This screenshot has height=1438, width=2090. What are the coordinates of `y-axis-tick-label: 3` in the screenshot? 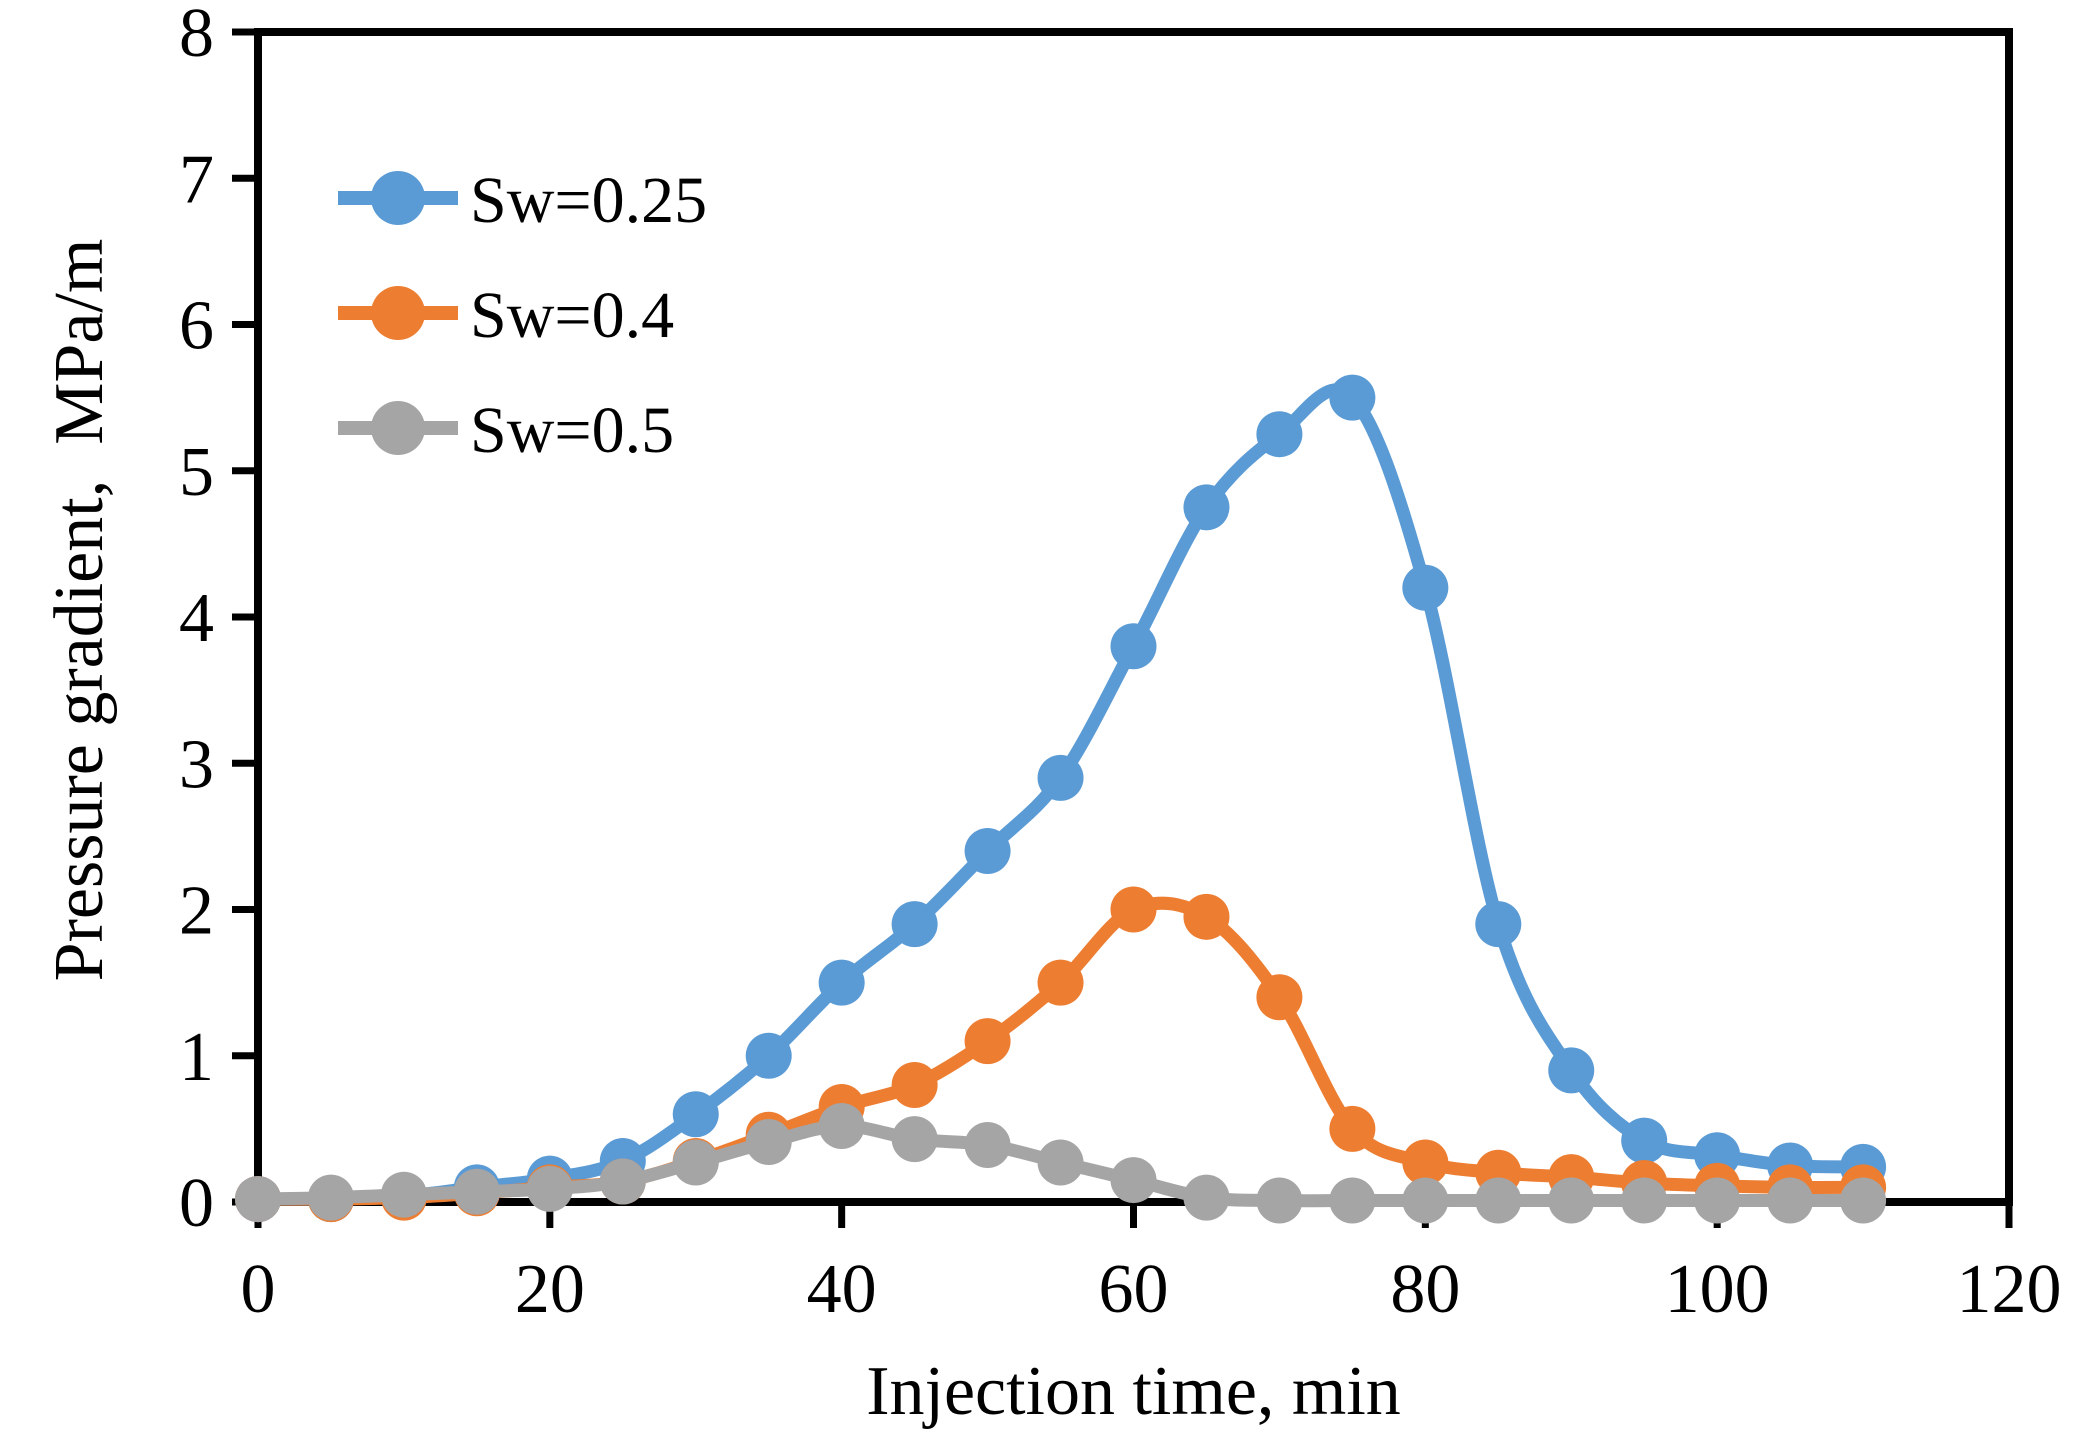 It's located at (196, 764).